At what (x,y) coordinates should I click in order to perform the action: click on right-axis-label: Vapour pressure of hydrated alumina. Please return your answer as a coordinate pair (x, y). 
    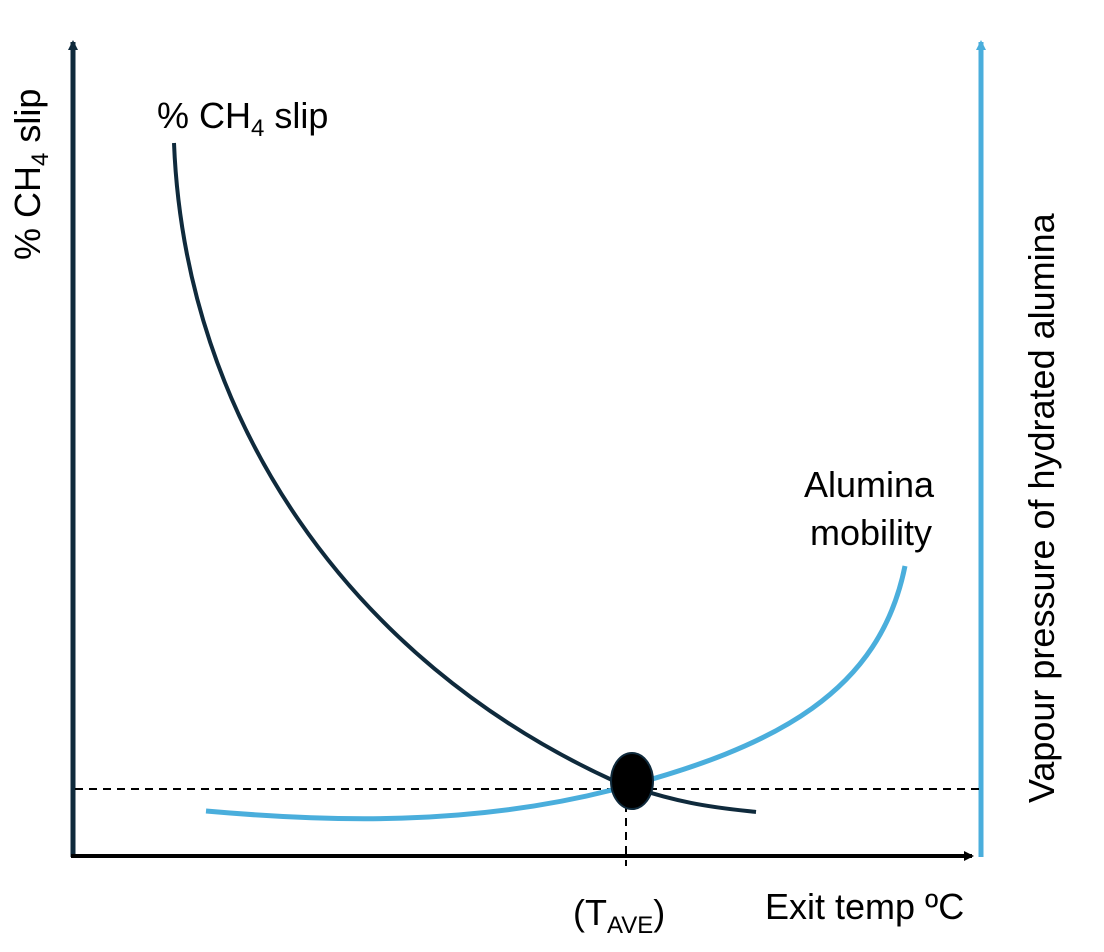
    Looking at the image, I should click on (1041, 507).